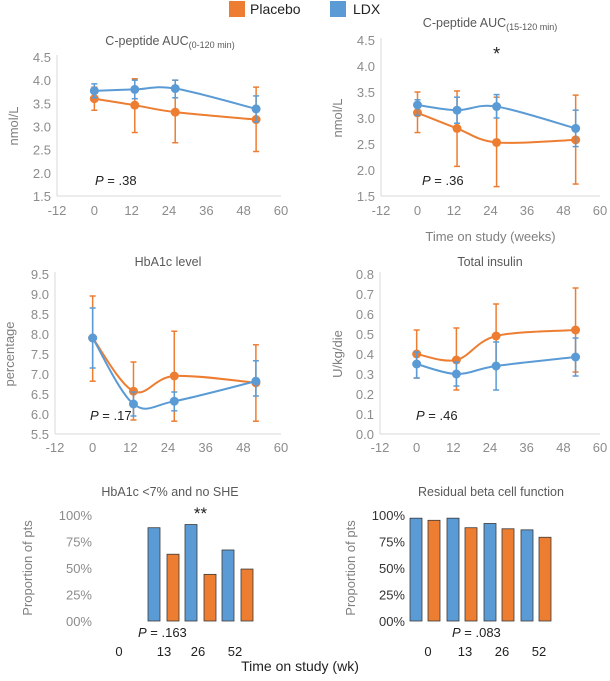  What do you see at coordinates (365, 354) in the screenshot?
I see `y-tick-label: 0.4` at bounding box center [365, 354].